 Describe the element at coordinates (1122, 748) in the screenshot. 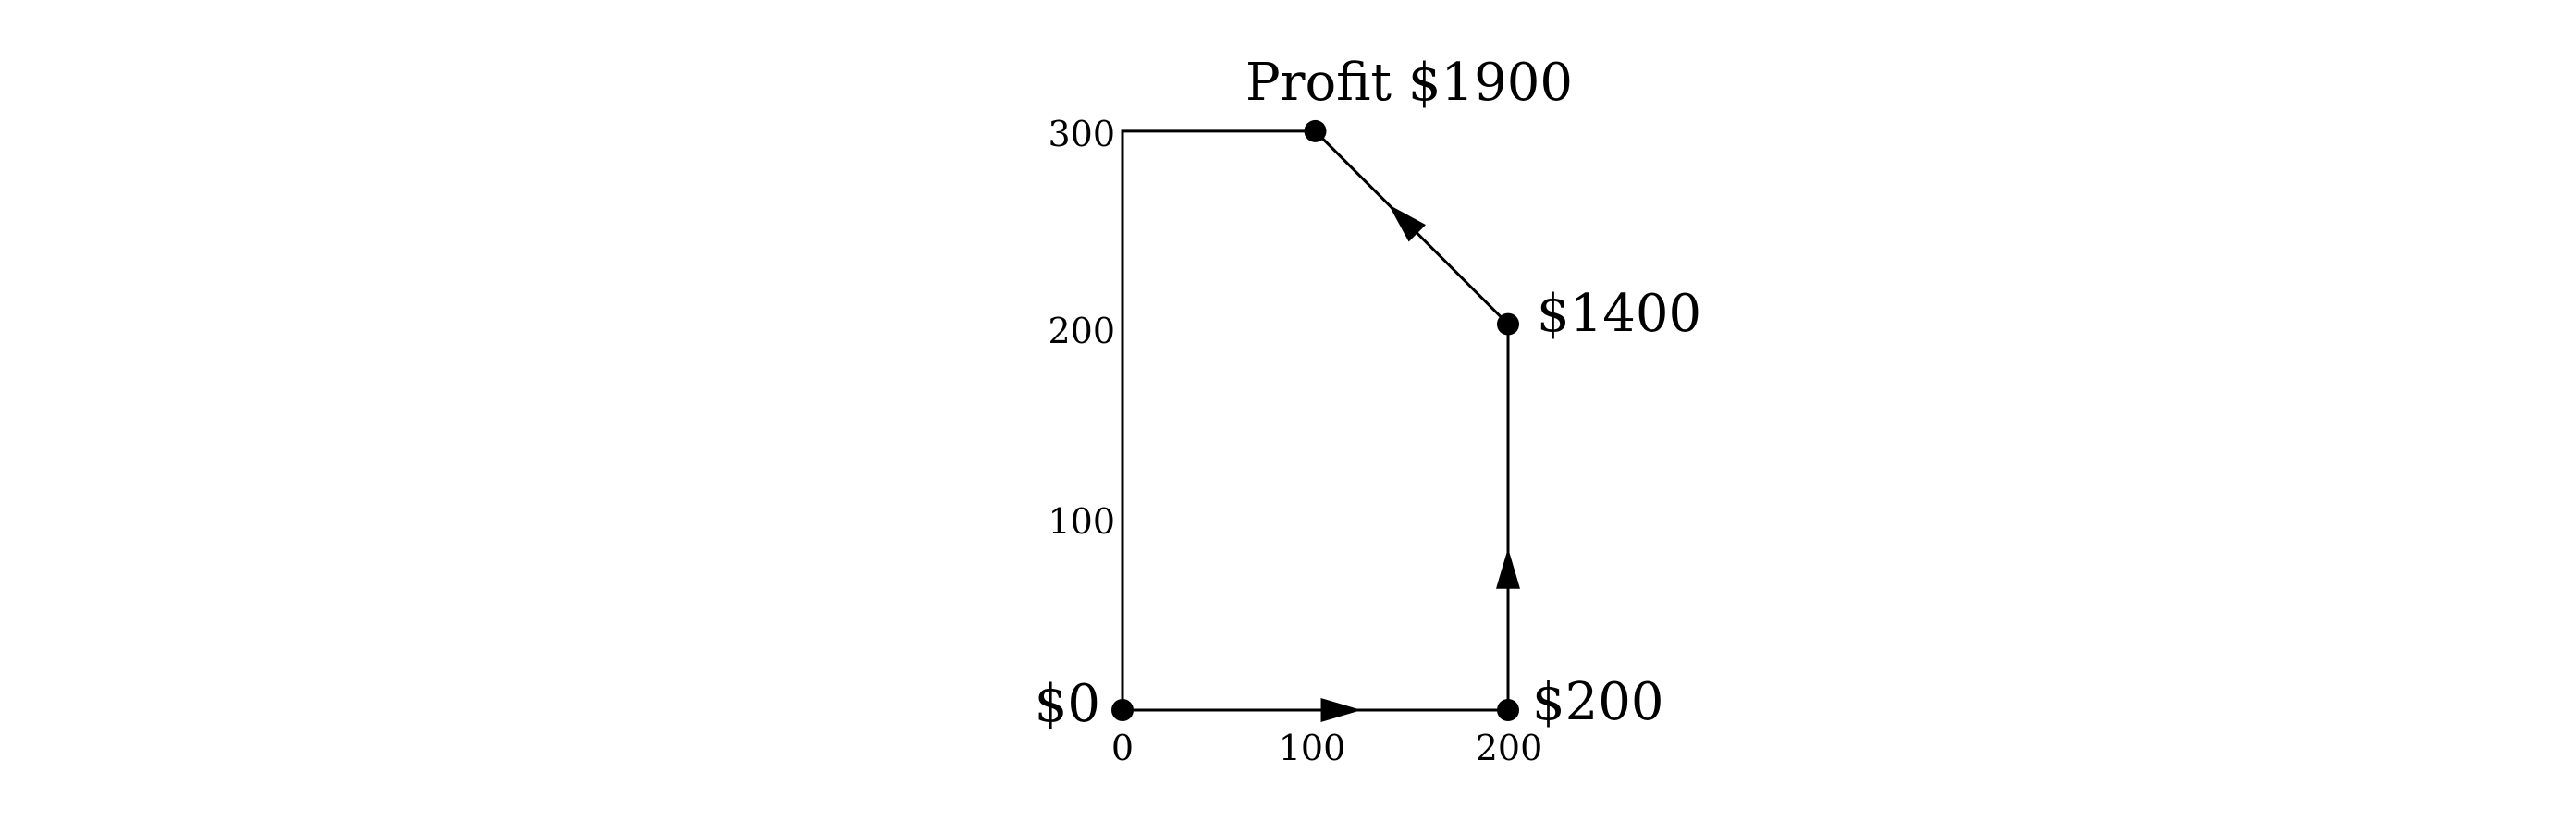

I see `x-tick-label: 0` at that location.